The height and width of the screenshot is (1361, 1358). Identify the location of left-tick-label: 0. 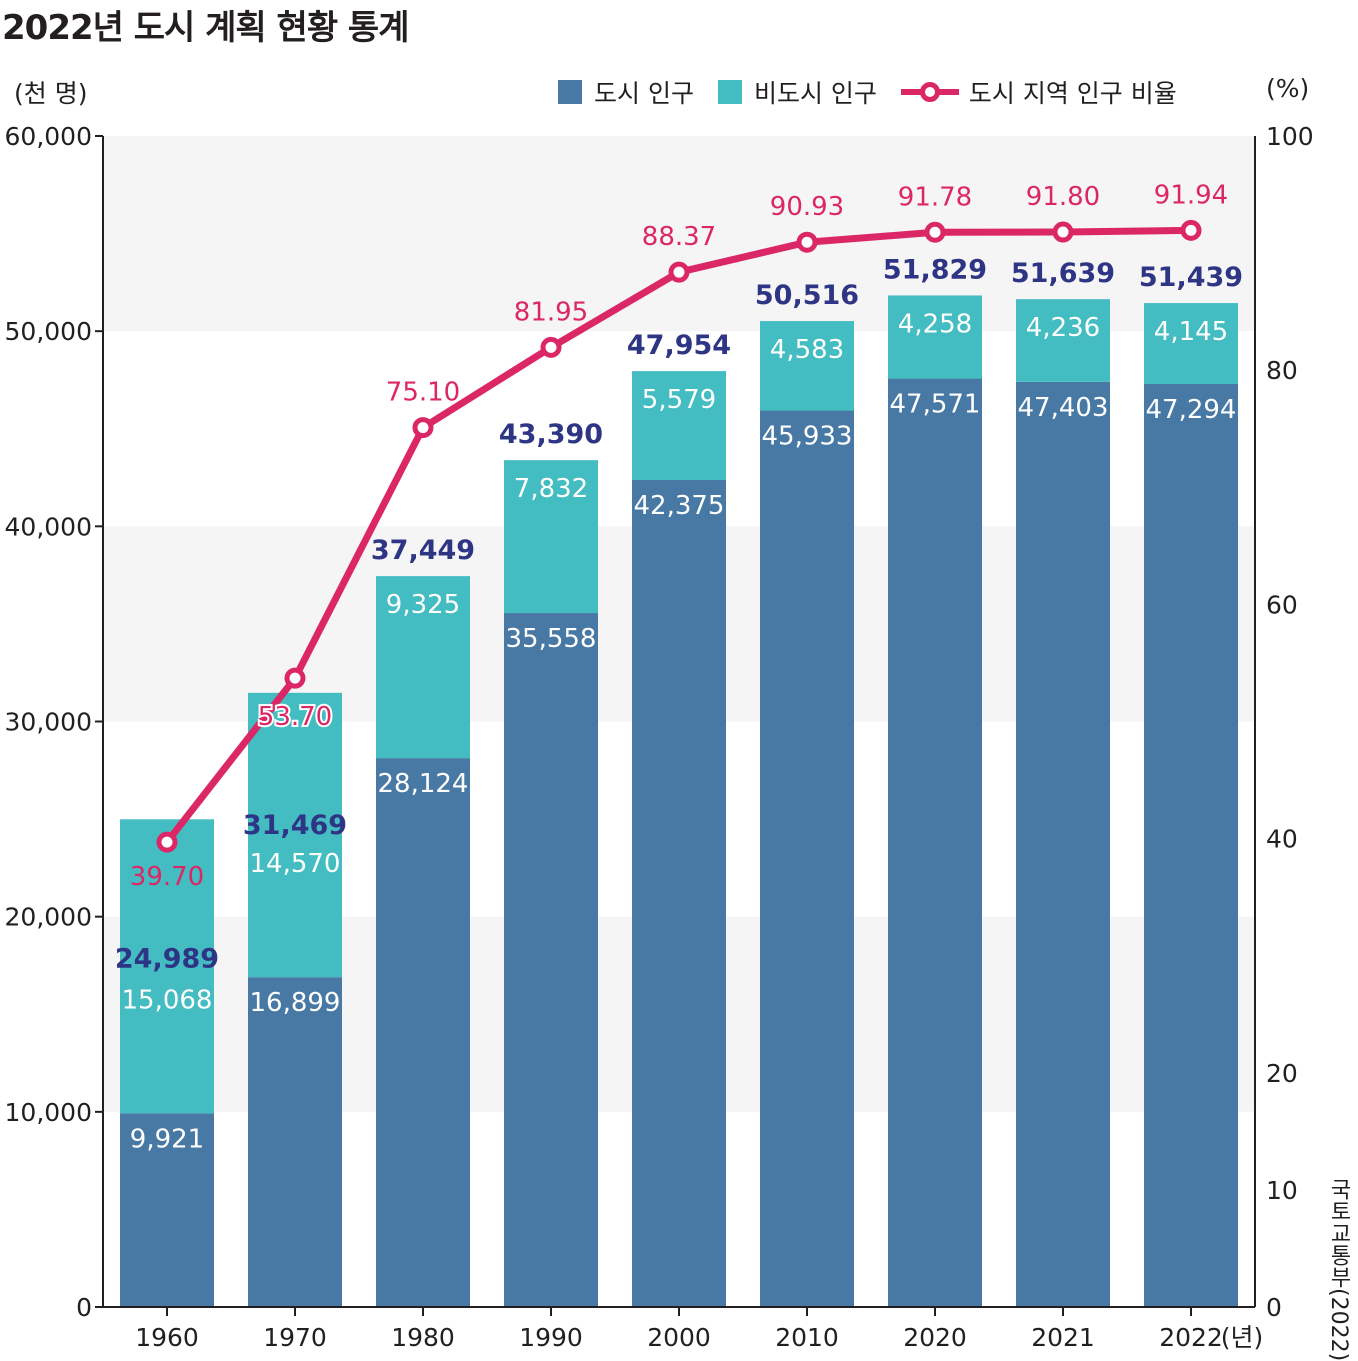
(84, 1307).